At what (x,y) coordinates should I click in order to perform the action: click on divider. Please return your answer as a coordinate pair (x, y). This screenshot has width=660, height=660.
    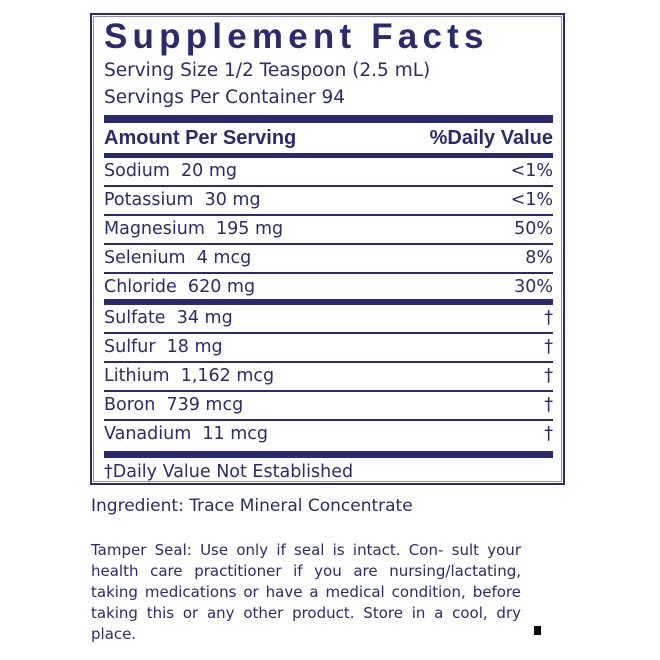
    Looking at the image, I should click on (328, 155).